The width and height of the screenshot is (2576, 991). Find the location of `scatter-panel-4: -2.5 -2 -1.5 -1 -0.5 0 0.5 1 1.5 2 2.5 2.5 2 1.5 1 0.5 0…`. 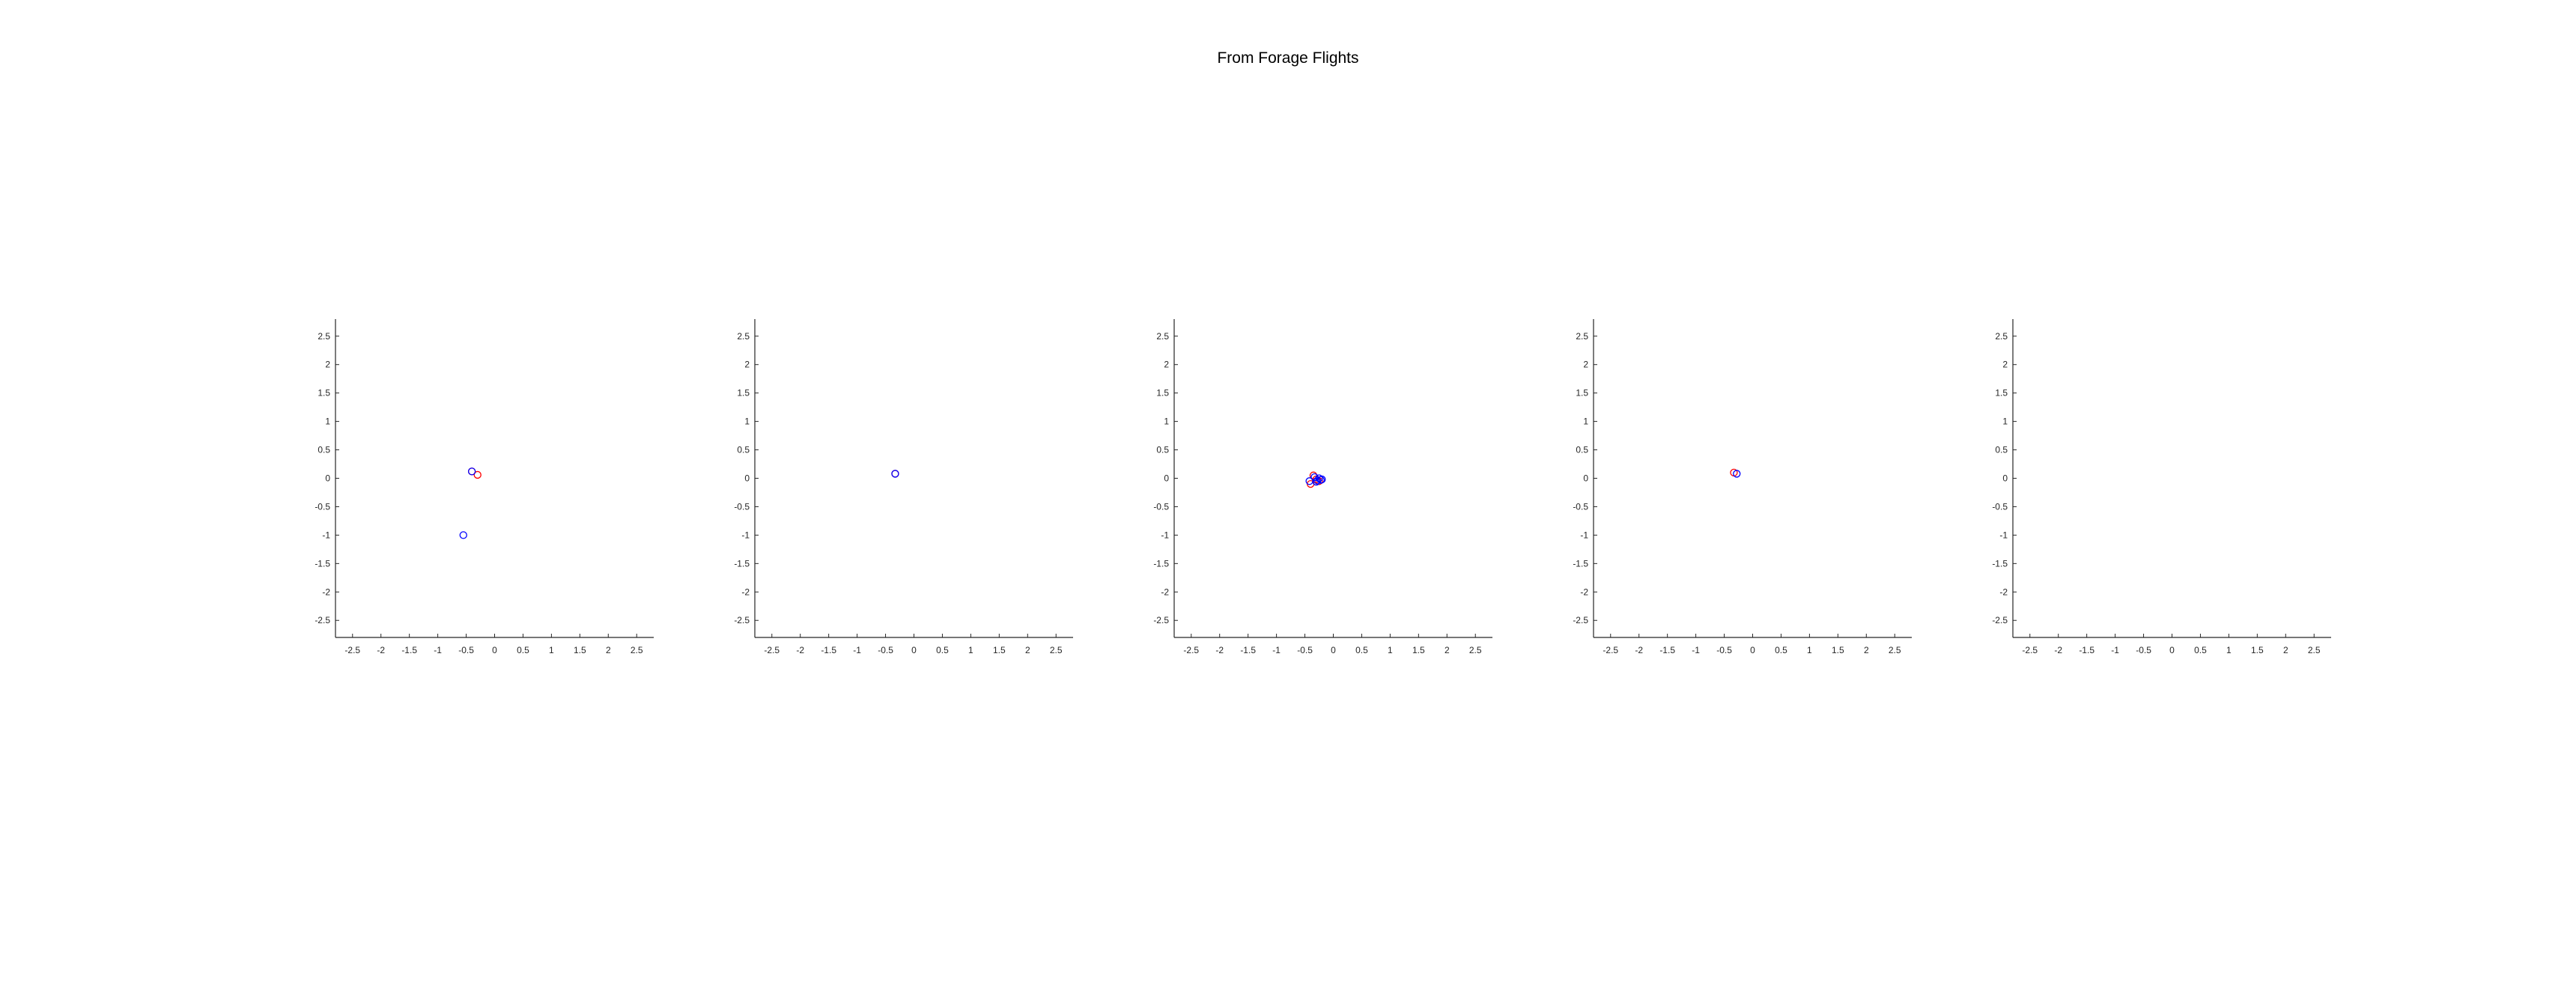

scatter-panel-4: -2.5 -2 -1.5 -1 -0.5 0 0.5 1 1.5 2 2.5 2.5 2 1.5 1 0.5 0… is located at coordinates (1742, 487).